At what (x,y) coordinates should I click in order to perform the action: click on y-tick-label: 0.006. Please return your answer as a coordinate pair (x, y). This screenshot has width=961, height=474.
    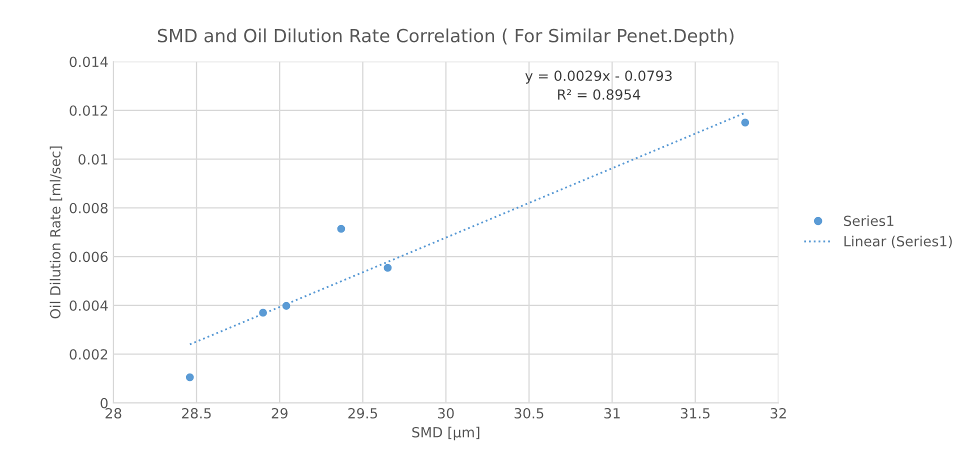
    Looking at the image, I should click on (89, 257).